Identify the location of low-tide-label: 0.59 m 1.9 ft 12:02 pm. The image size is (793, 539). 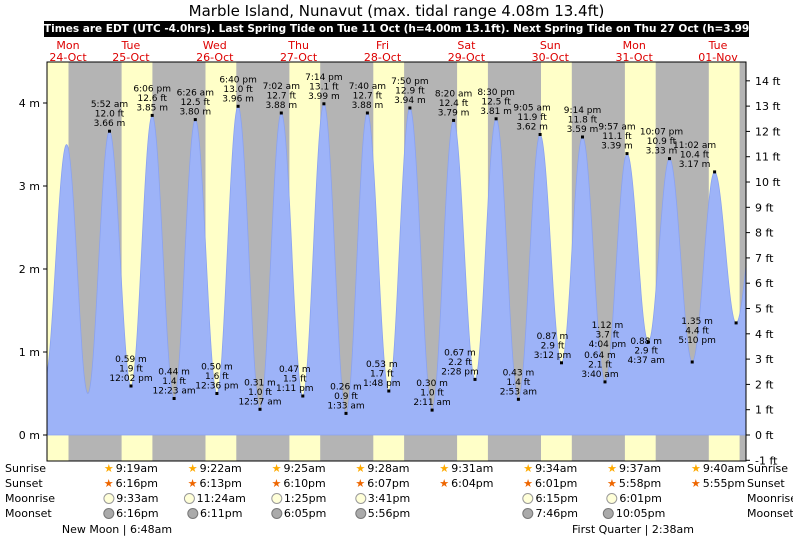
(130, 369).